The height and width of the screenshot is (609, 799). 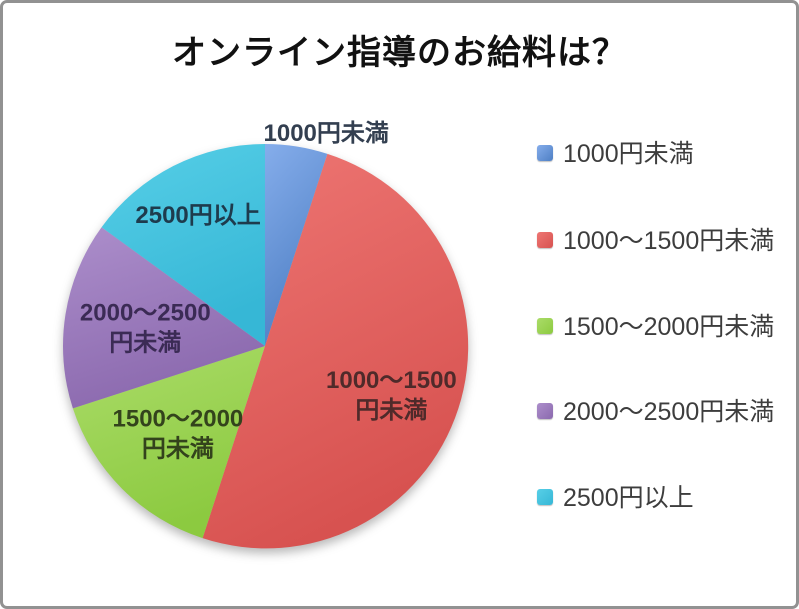 What do you see at coordinates (326, 133) in the screenshot?
I see `pie-slice-label-0: 1000円未満` at bounding box center [326, 133].